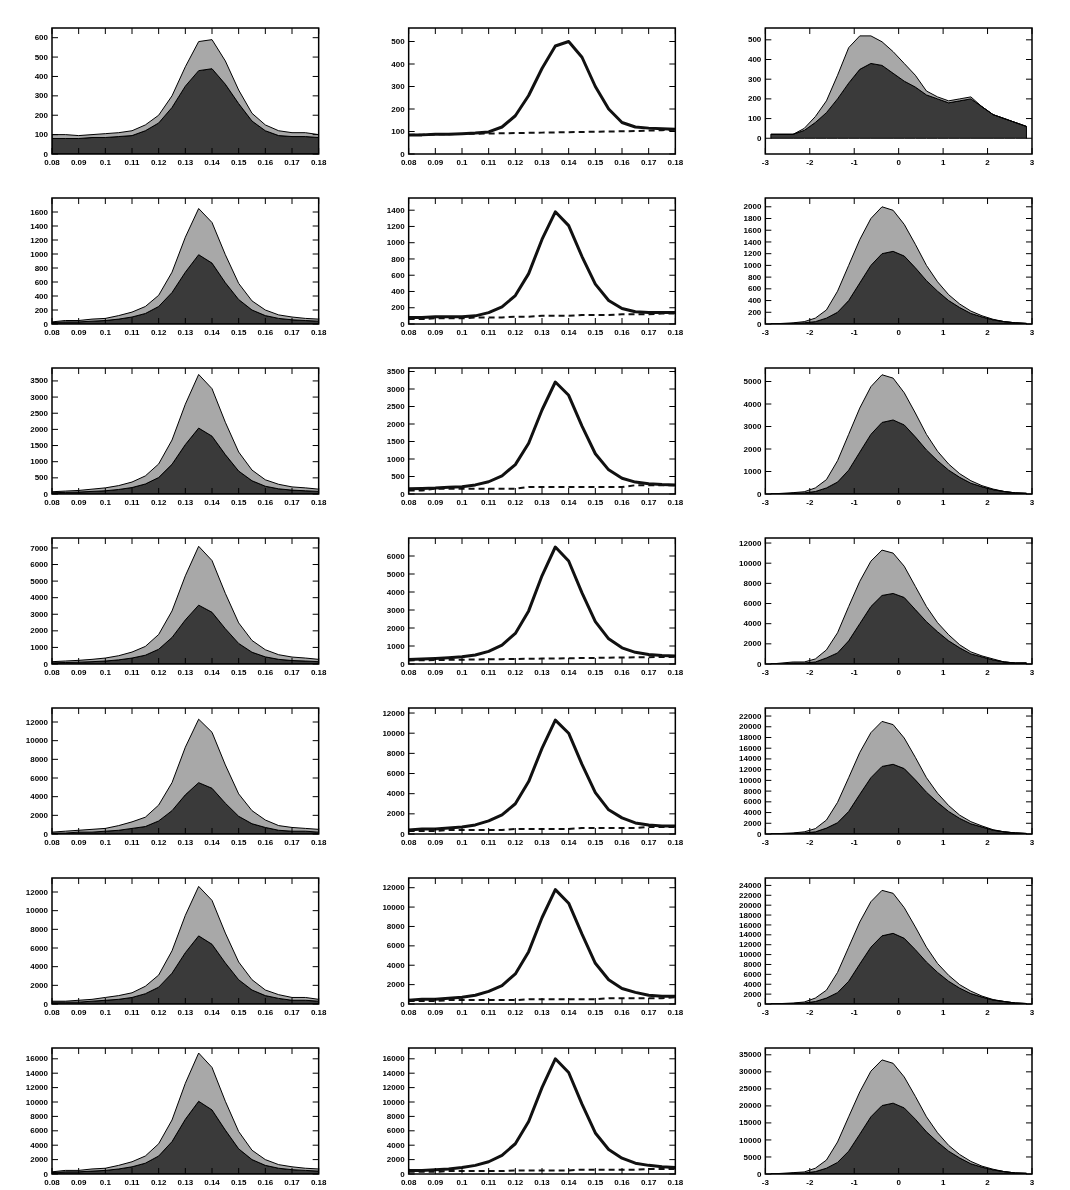 The width and height of the screenshot is (1070, 1190). I want to click on x-tick-label: 0, so click(899, 502).